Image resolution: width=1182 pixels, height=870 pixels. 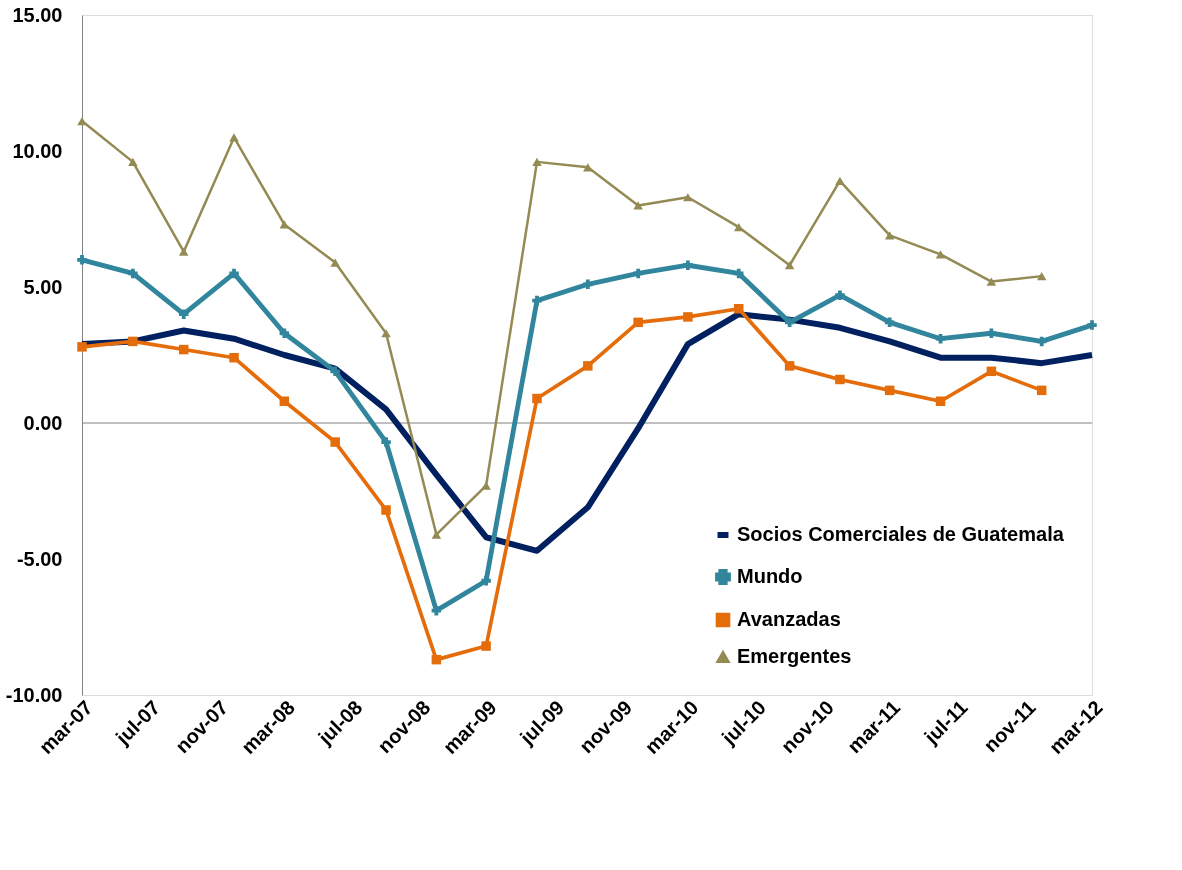 What do you see at coordinates (34, 694) in the screenshot?
I see `y-tick-label: -10.00` at bounding box center [34, 694].